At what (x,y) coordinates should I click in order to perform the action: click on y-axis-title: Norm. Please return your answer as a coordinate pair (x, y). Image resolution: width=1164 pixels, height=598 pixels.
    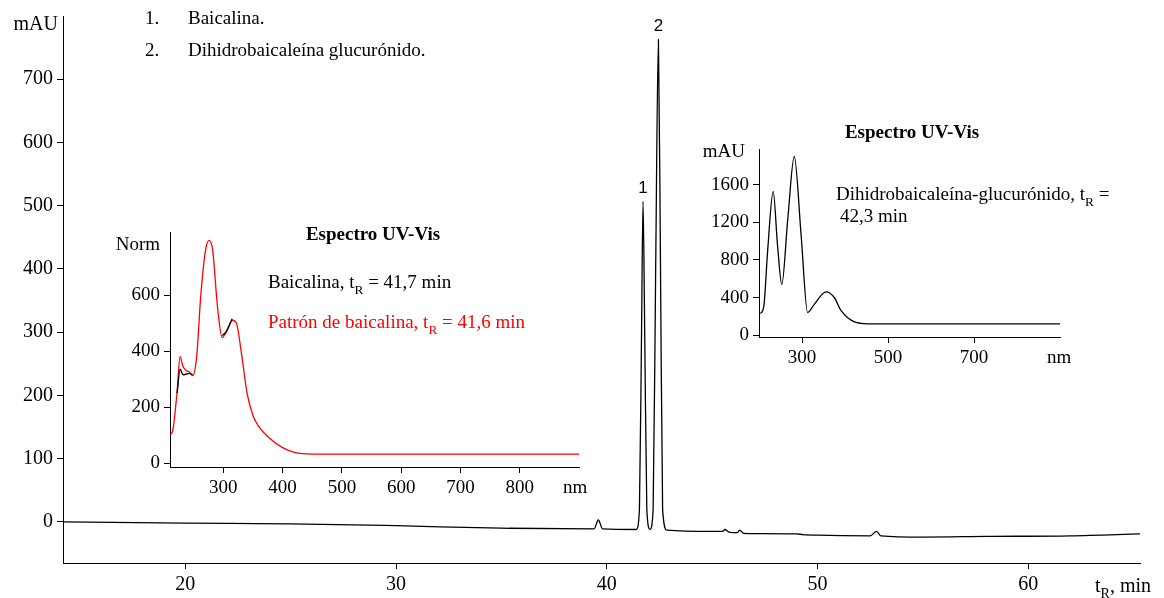
    Looking at the image, I should click on (138, 243).